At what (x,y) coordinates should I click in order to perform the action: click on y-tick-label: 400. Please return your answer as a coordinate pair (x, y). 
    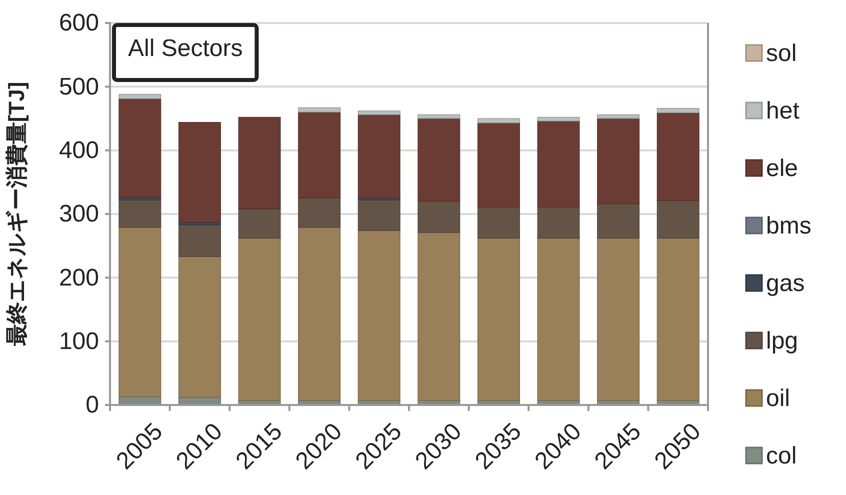
    Looking at the image, I should click on (78, 150).